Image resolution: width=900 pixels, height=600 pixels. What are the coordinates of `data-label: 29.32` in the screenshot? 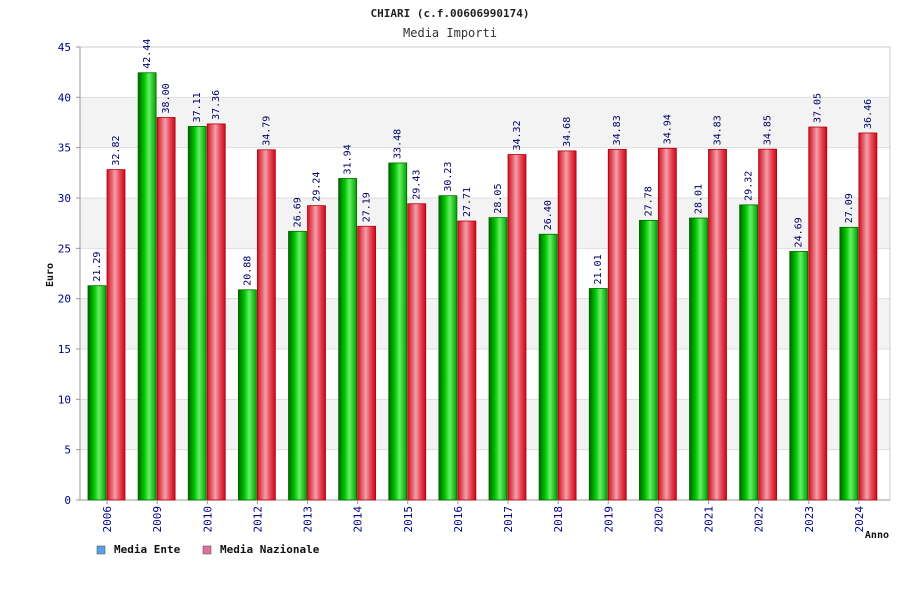 It's located at (749, 186).